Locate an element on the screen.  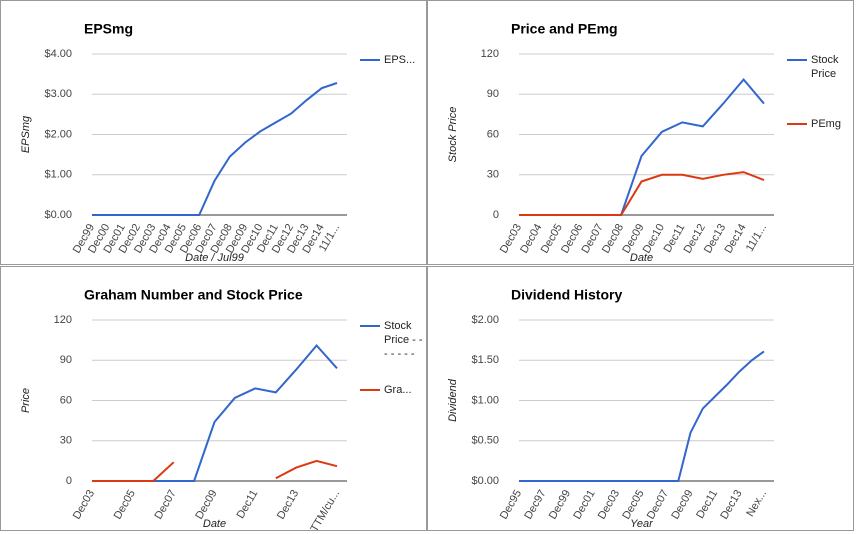
y-tick-label: $1.50 is located at coordinates (485, 360).